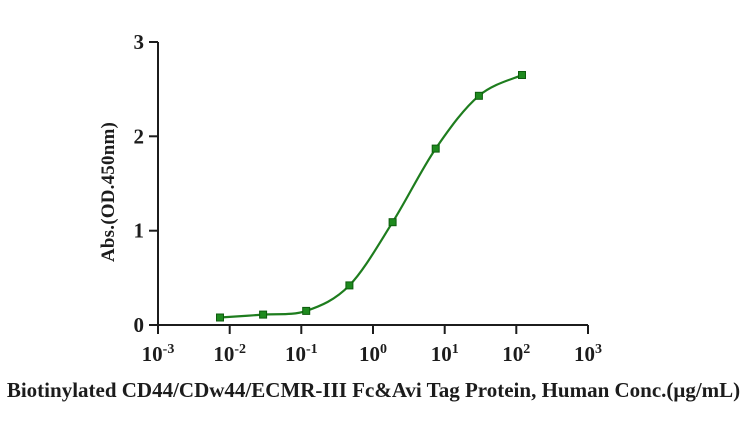  Describe the element at coordinates (301, 354) in the screenshot. I see `x-tick-label: 10⁻¹` at that location.